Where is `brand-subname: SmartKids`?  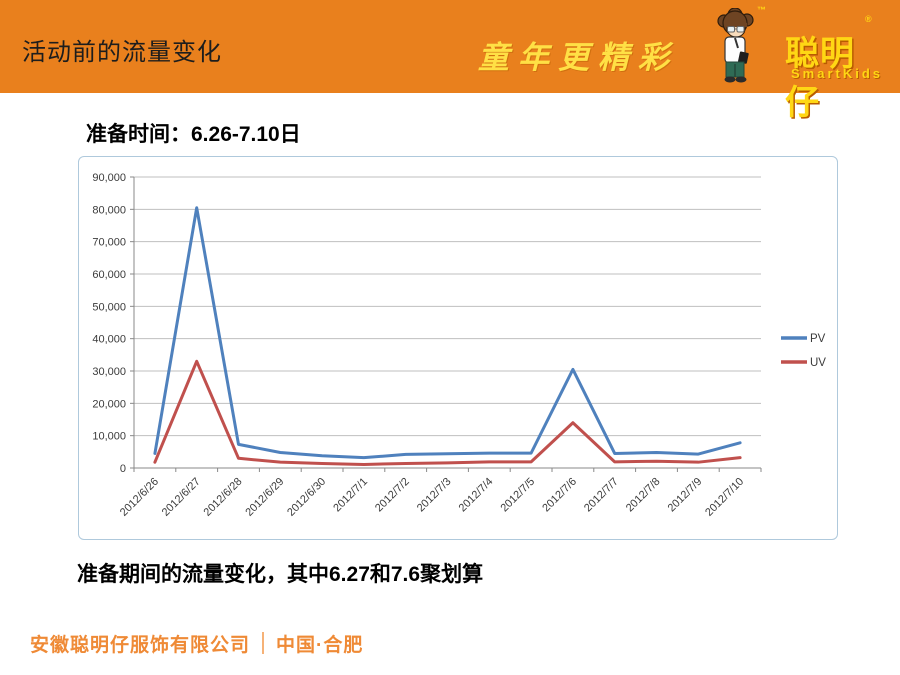
brand-subname: SmartKids is located at coordinates (837, 73).